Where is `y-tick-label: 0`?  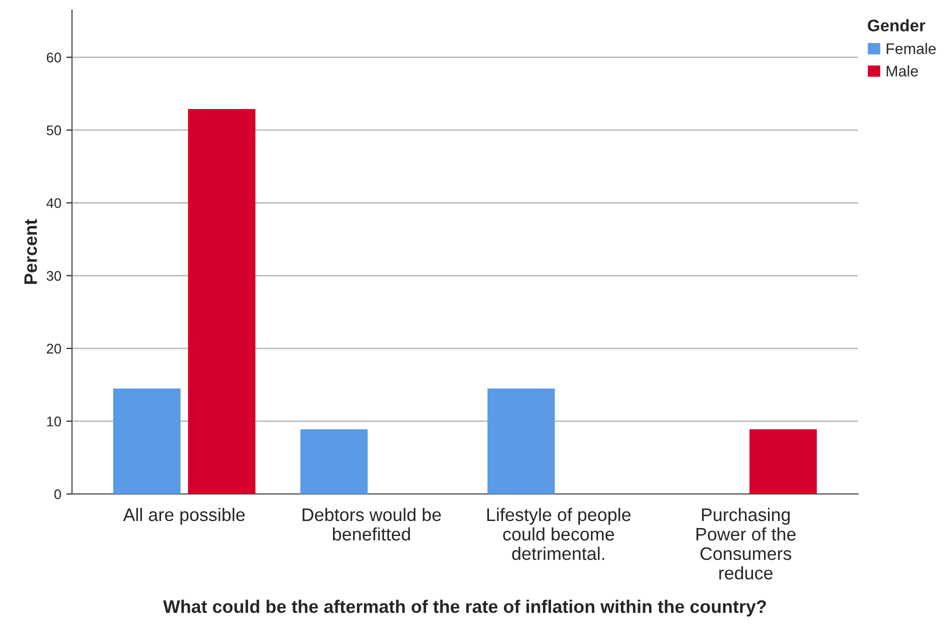
y-tick-label: 0 is located at coordinates (58, 494).